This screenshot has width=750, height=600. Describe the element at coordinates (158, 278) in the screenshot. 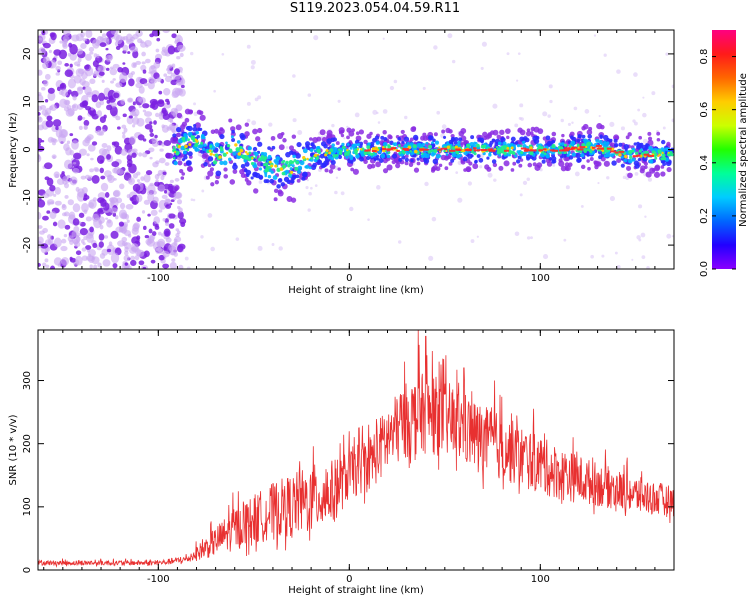

I see `spectrogram-x-tick-label: -100` at that location.